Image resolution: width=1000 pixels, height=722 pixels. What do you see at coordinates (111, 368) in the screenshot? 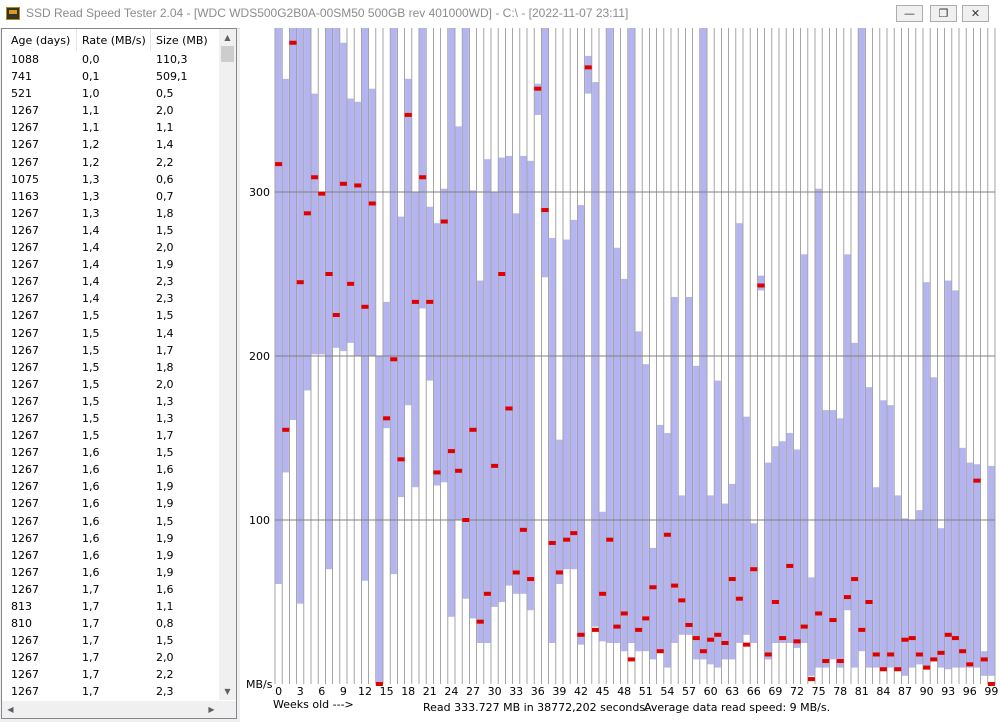
I see `list-item: 1267 1,5 1,8` at bounding box center [111, 368].